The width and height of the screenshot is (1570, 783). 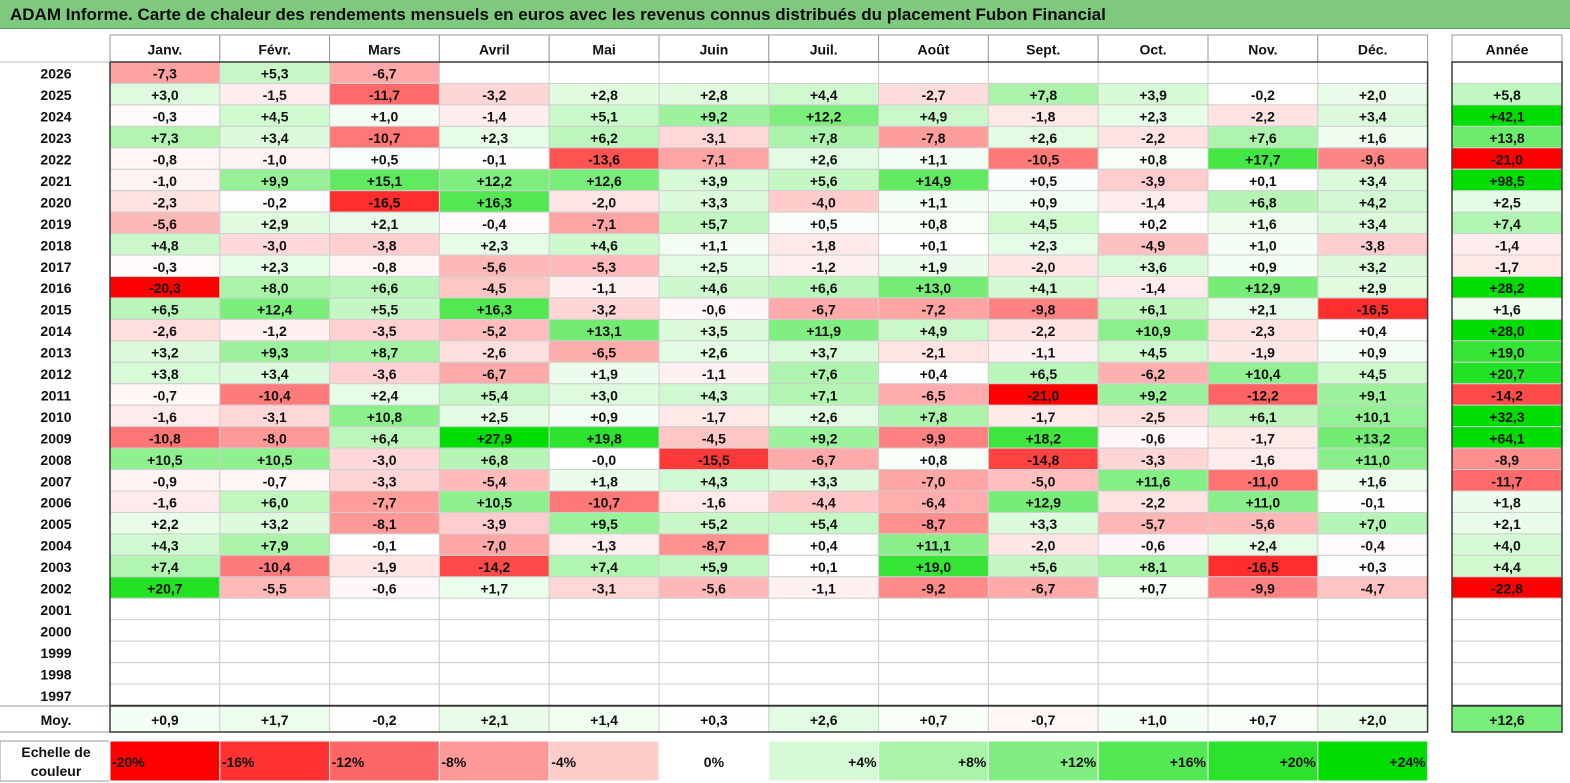 What do you see at coordinates (55, 546) in the screenshot?
I see `row-year-label: 2004` at bounding box center [55, 546].